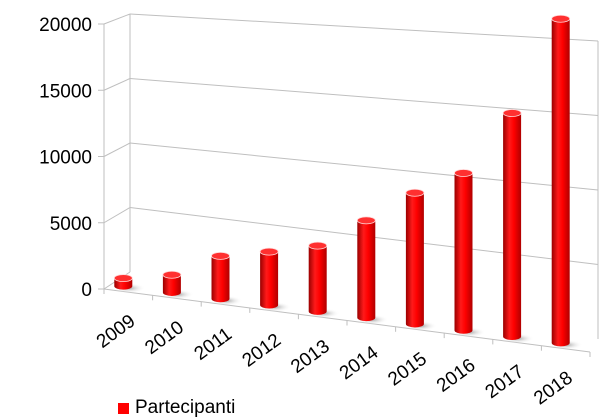  I want to click on x-tick-label: 2012, so click(262, 351).